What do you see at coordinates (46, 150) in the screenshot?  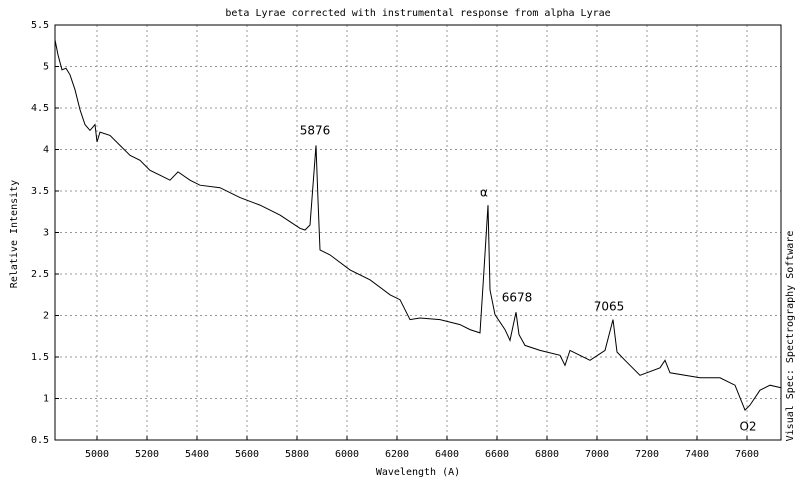 I see `y-tick-label: 4` at bounding box center [46, 150].